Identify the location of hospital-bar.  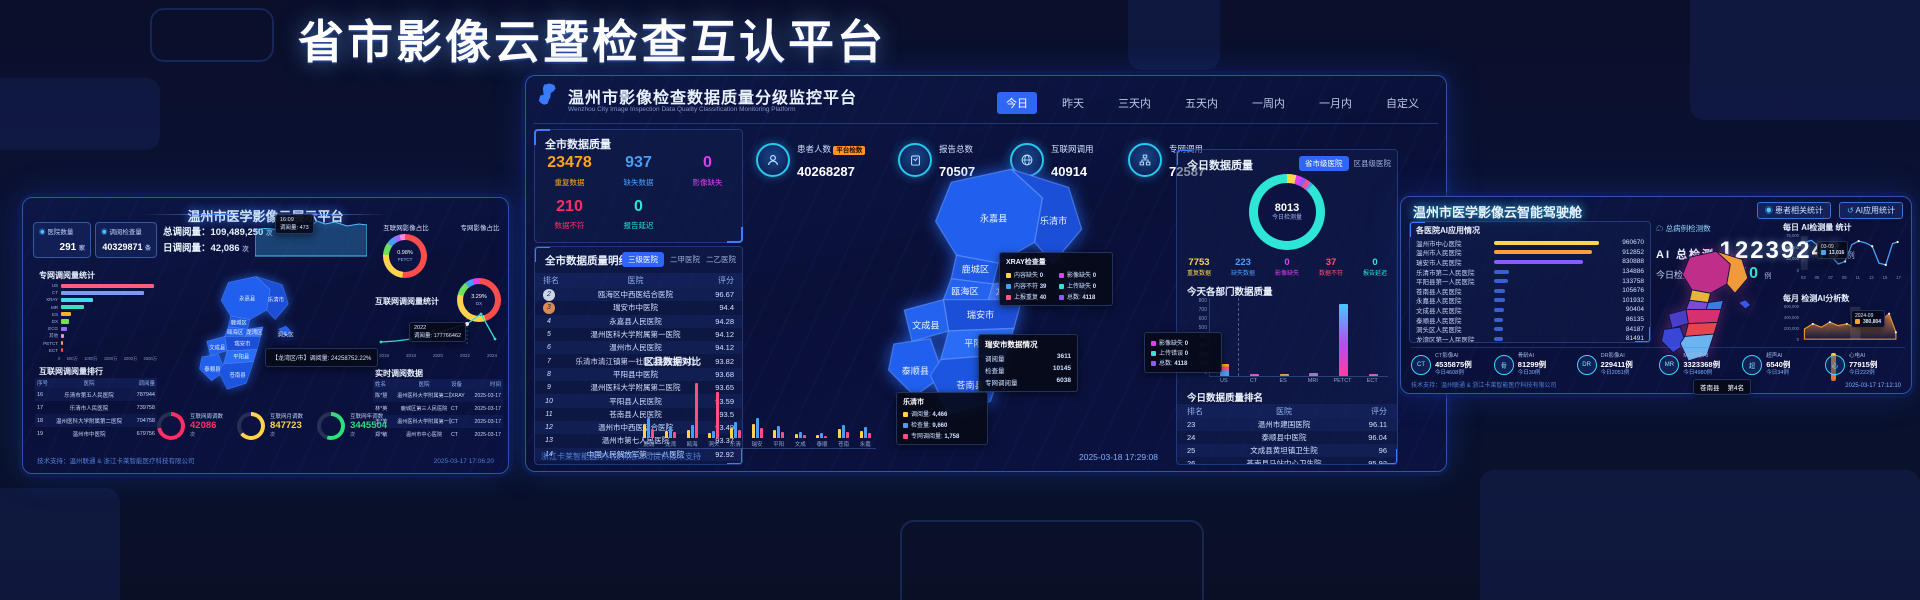
(1500, 290).